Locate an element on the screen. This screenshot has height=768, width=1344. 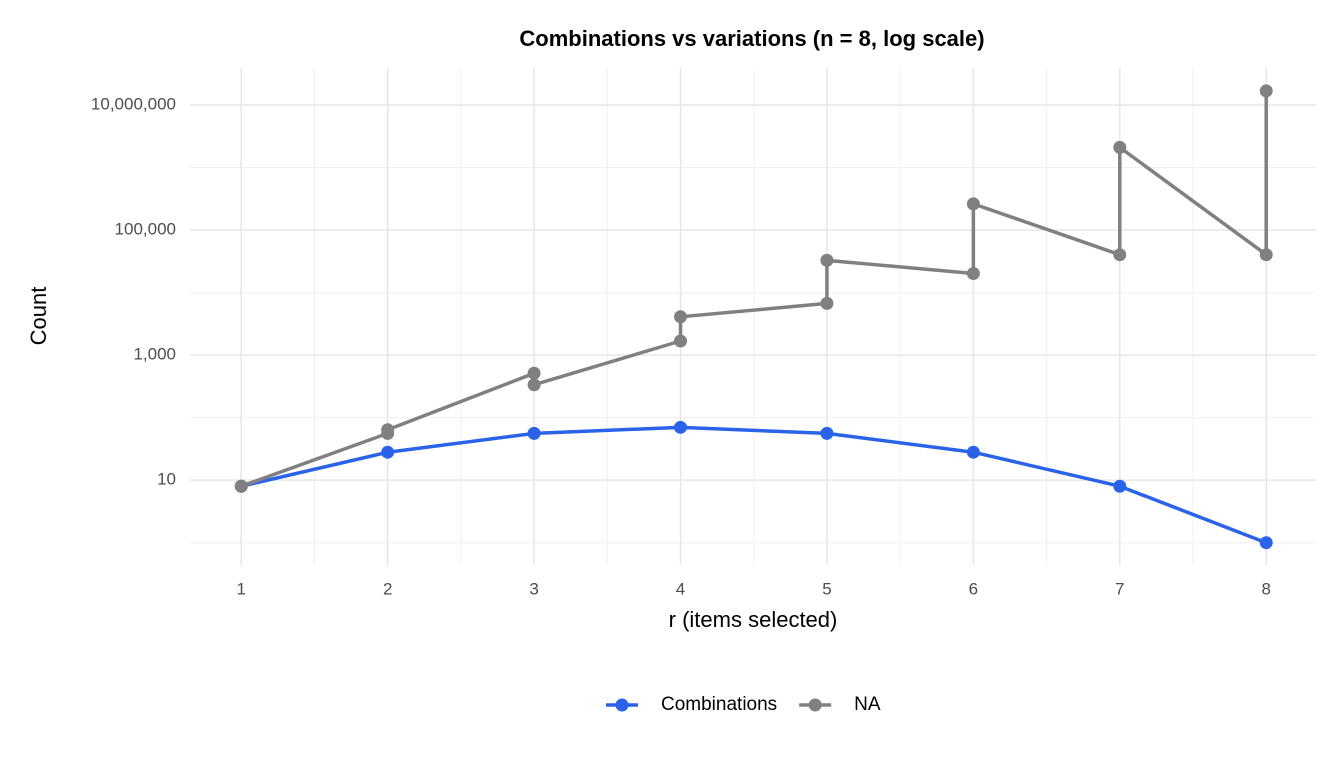
series-line is located at coordinates (753, 485).